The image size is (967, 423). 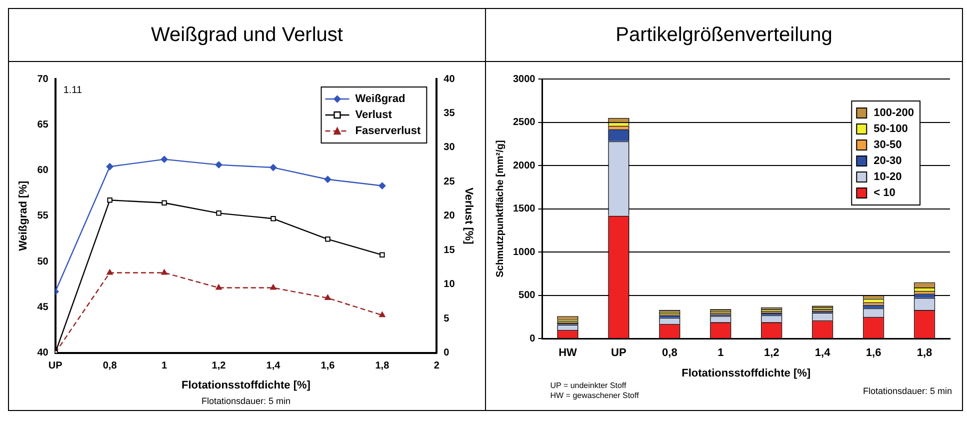 What do you see at coordinates (380, 99) in the screenshot?
I see `legend-label: Weißgrad` at bounding box center [380, 99].